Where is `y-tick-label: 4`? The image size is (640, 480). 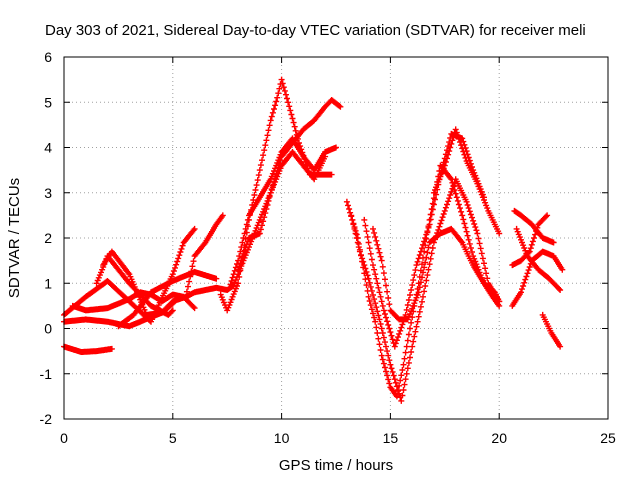 y-tick-label: 4 is located at coordinates (48, 148).